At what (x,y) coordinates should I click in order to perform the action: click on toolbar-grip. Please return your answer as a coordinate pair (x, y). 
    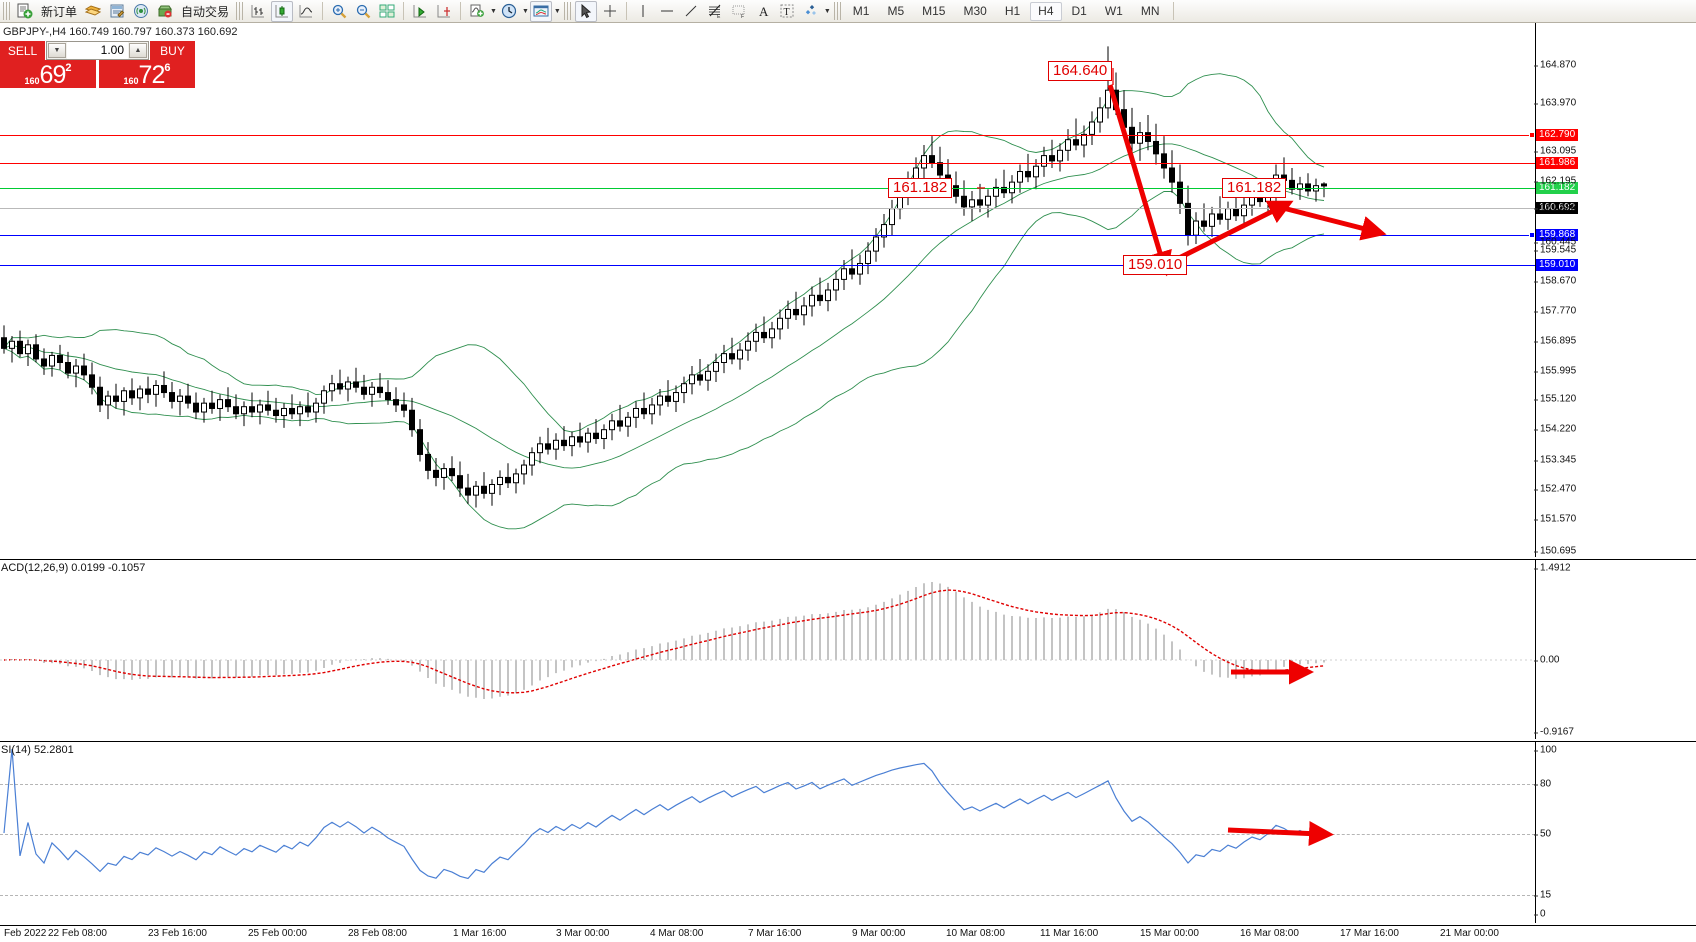
    Looking at the image, I should click on (6, 11).